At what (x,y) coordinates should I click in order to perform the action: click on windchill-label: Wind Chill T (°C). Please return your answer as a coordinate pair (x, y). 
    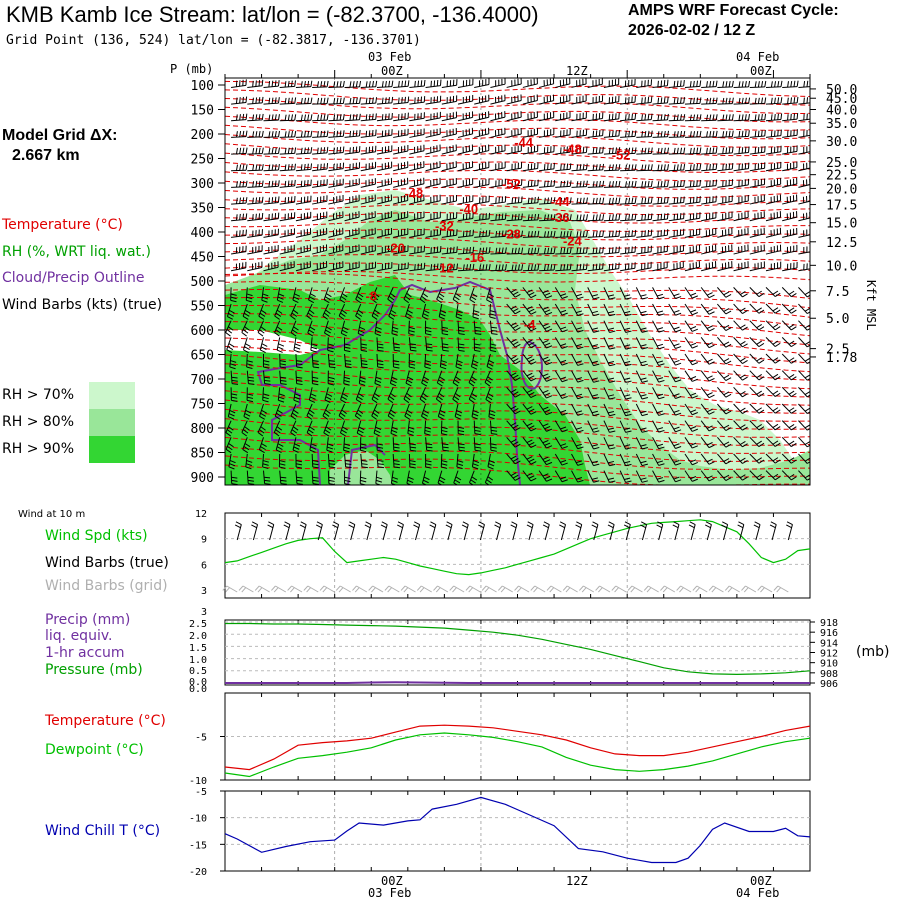
    Looking at the image, I should click on (103, 831).